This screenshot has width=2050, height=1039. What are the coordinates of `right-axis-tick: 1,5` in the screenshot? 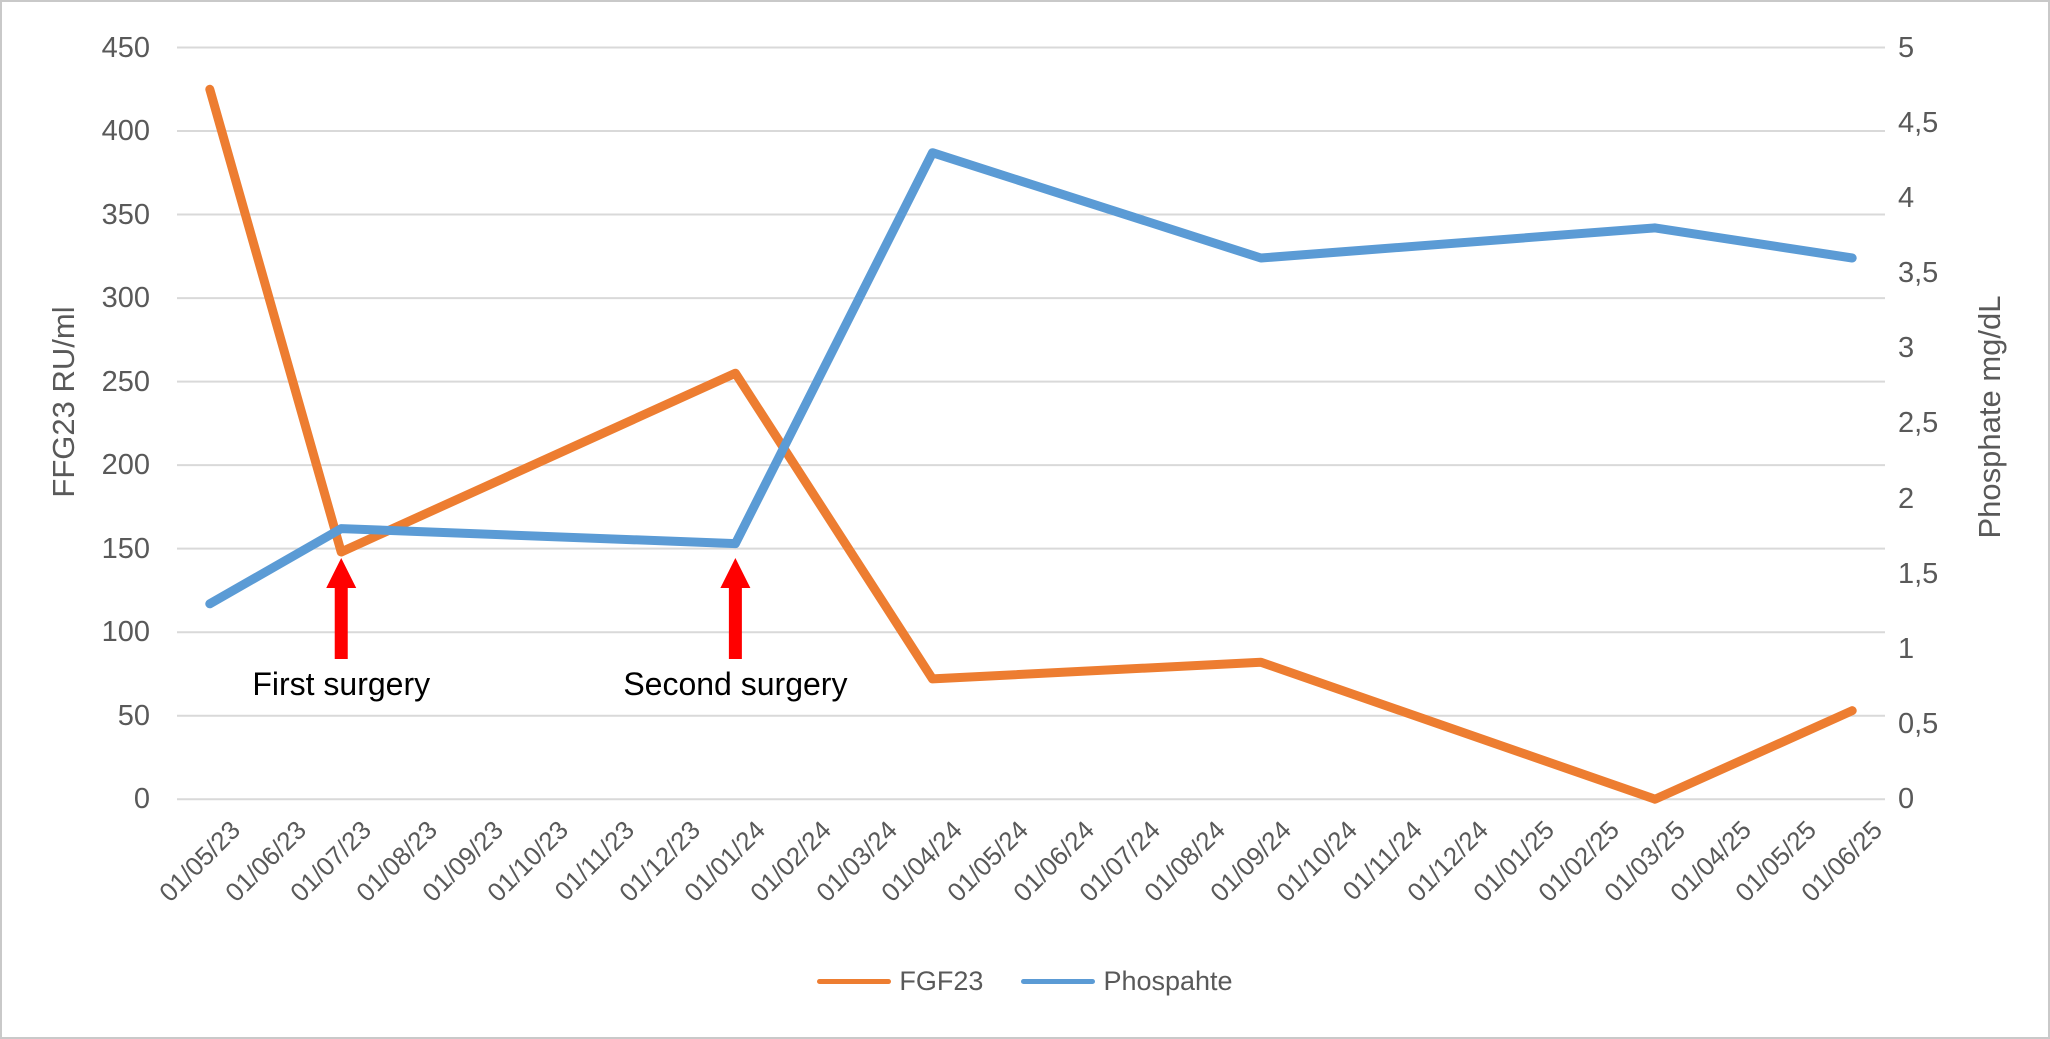 It's located at (1918, 573).